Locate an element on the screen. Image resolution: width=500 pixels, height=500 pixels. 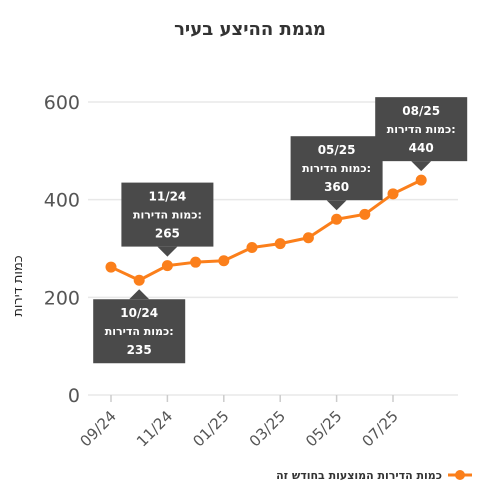
tooltip: 11/24 כמות הדירות: 265 is located at coordinates (167, 219).